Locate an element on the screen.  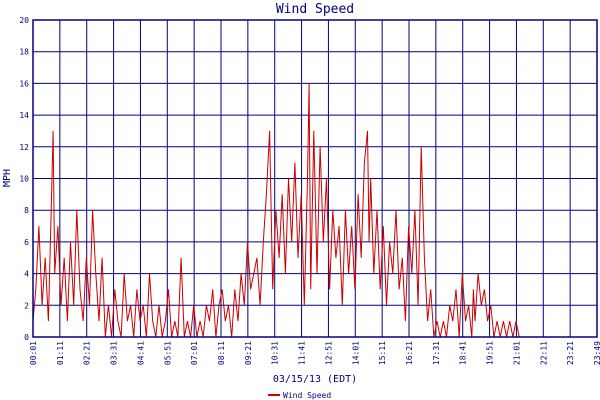
y-axis-label: MPH is located at coordinates (7, 178).